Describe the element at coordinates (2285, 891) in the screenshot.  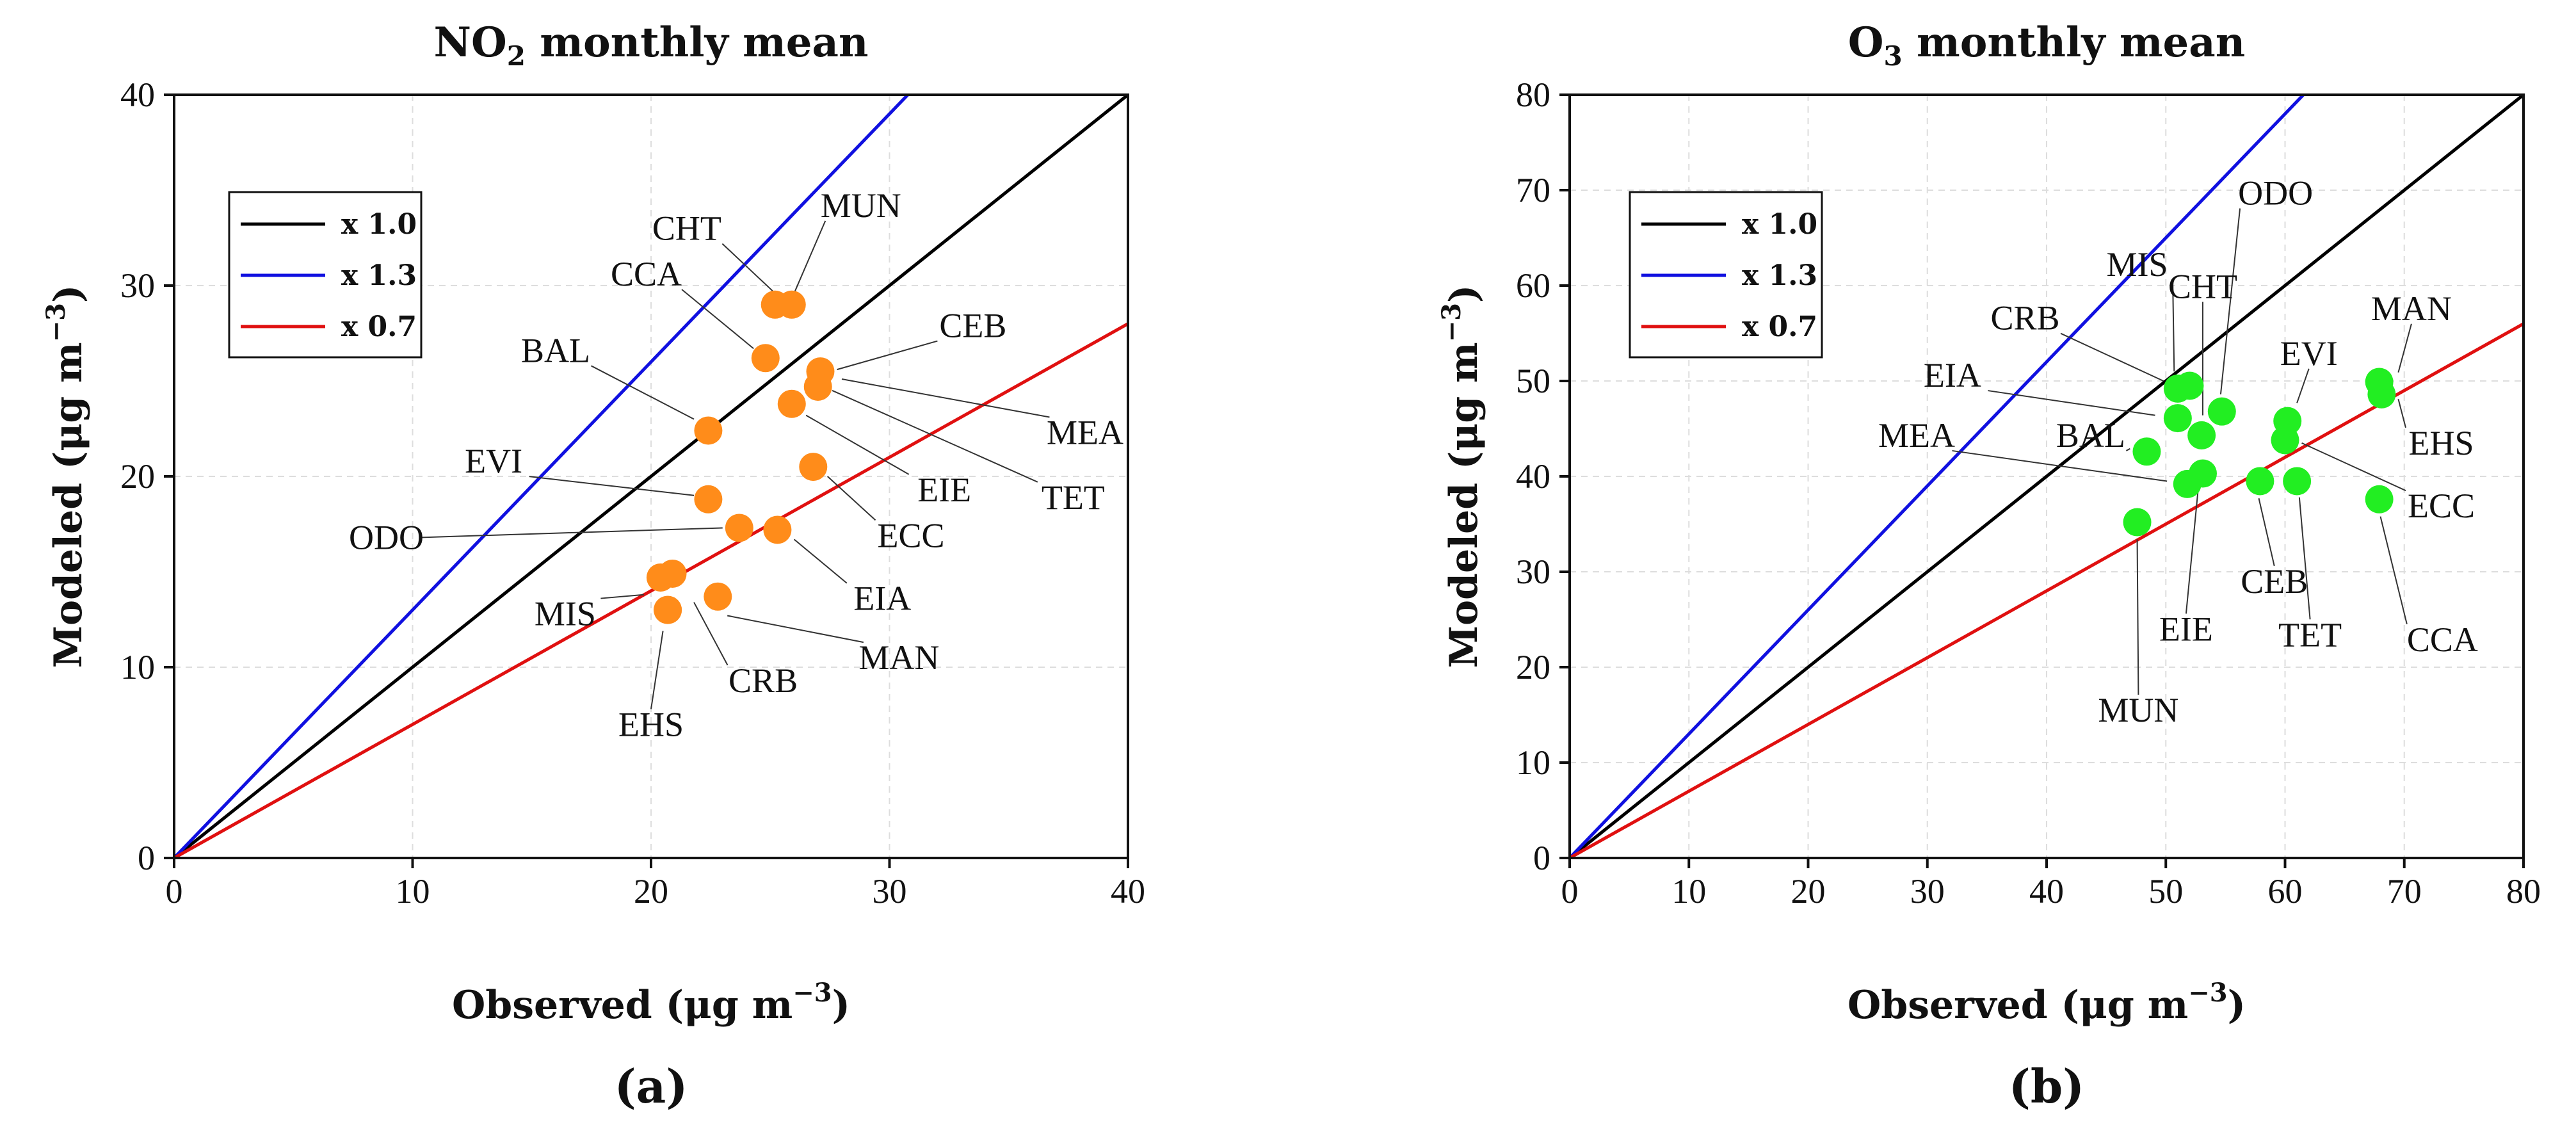
I see `x-tick-label: 60` at that location.